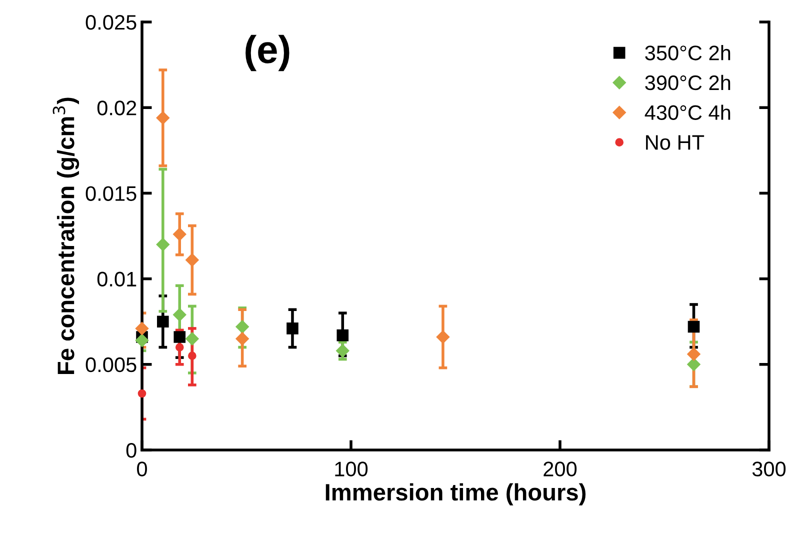  What do you see at coordinates (560, 469) in the screenshot?
I see `x-tick-label: 200` at bounding box center [560, 469].